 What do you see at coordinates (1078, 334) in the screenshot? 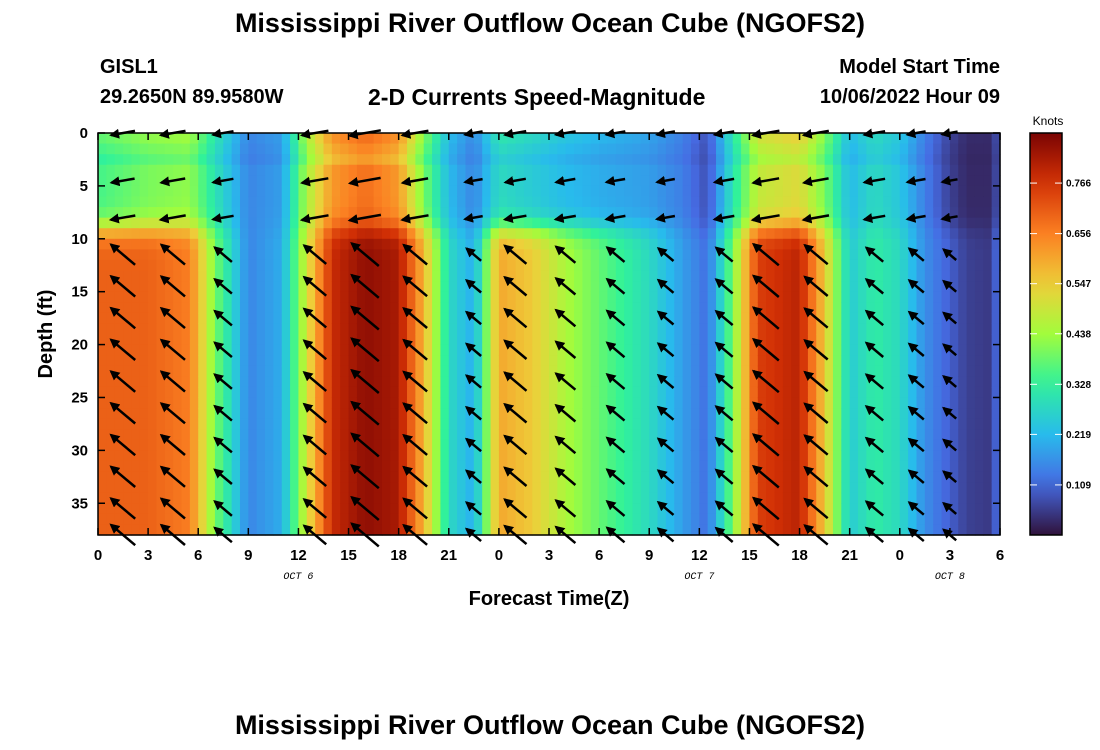
I see `colorbar-tick-label: 0.438` at bounding box center [1078, 334].